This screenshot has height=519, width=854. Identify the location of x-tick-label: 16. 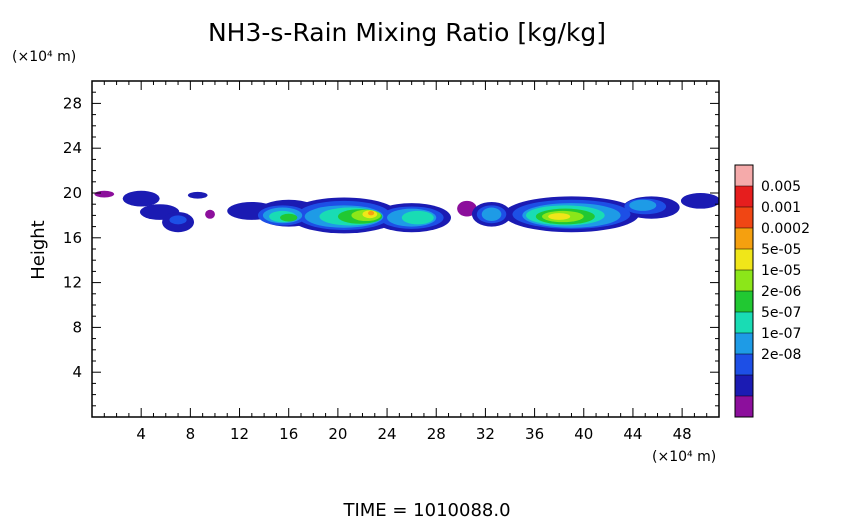
(288, 434).